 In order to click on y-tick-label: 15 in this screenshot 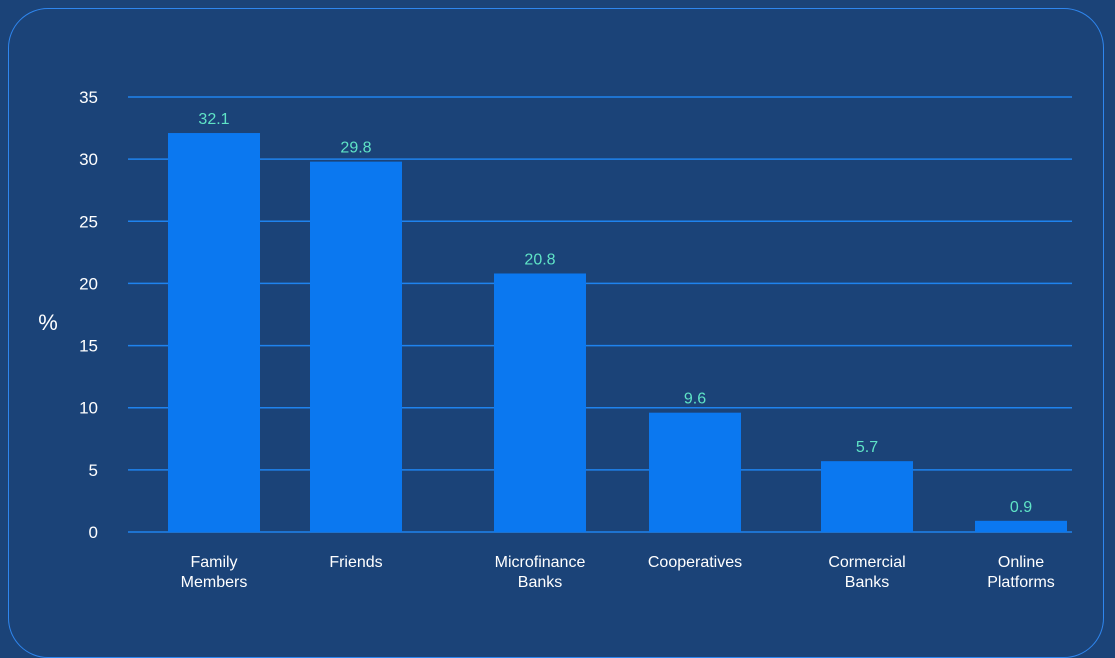, I will do `click(88, 346)`.